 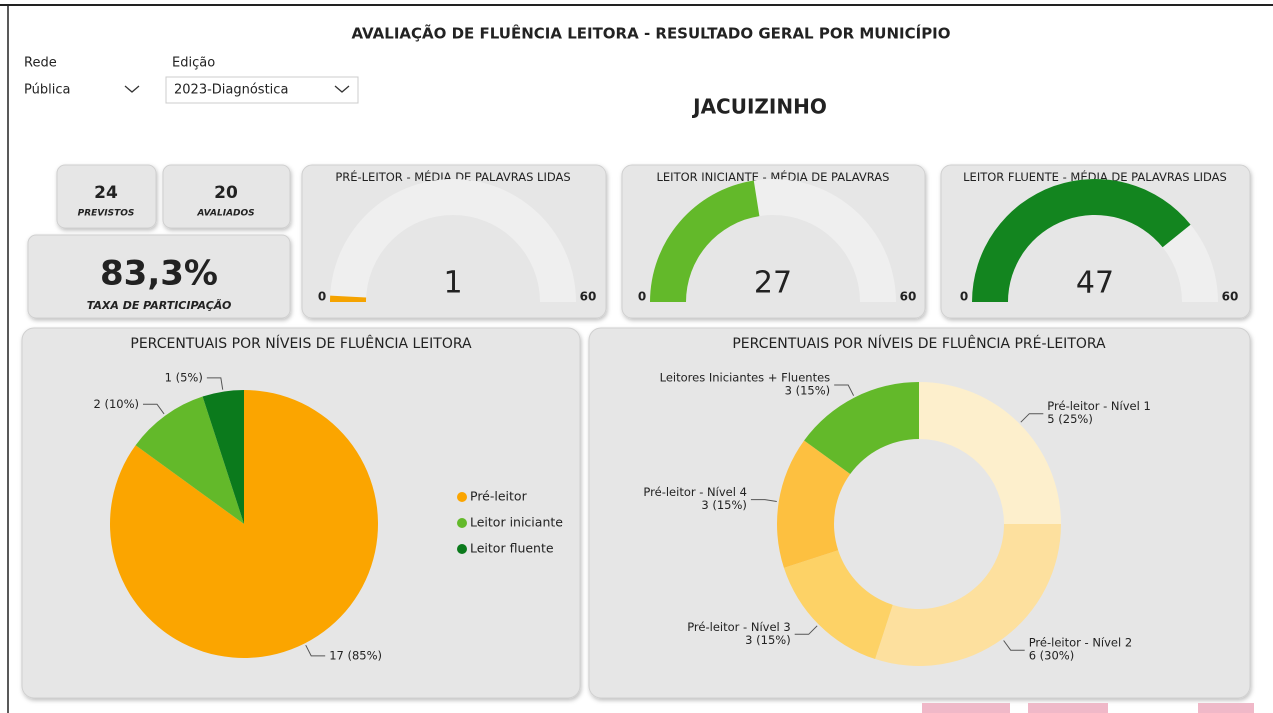 What do you see at coordinates (47, 90) in the screenshot?
I see `filter-value: Pública` at bounding box center [47, 90].